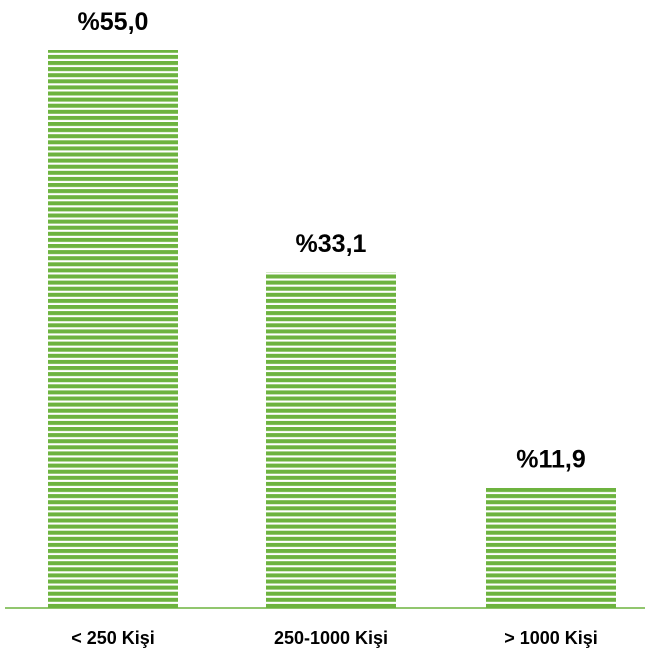  What do you see at coordinates (113, 638) in the screenshot?
I see `category-label-1: < 250 Kişi` at bounding box center [113, 638].